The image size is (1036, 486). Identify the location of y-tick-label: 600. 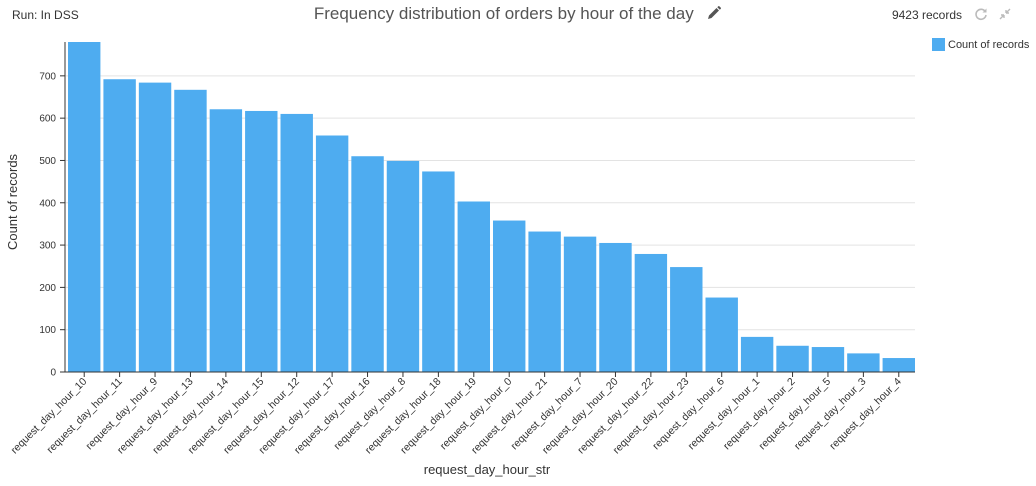
(47, 119).